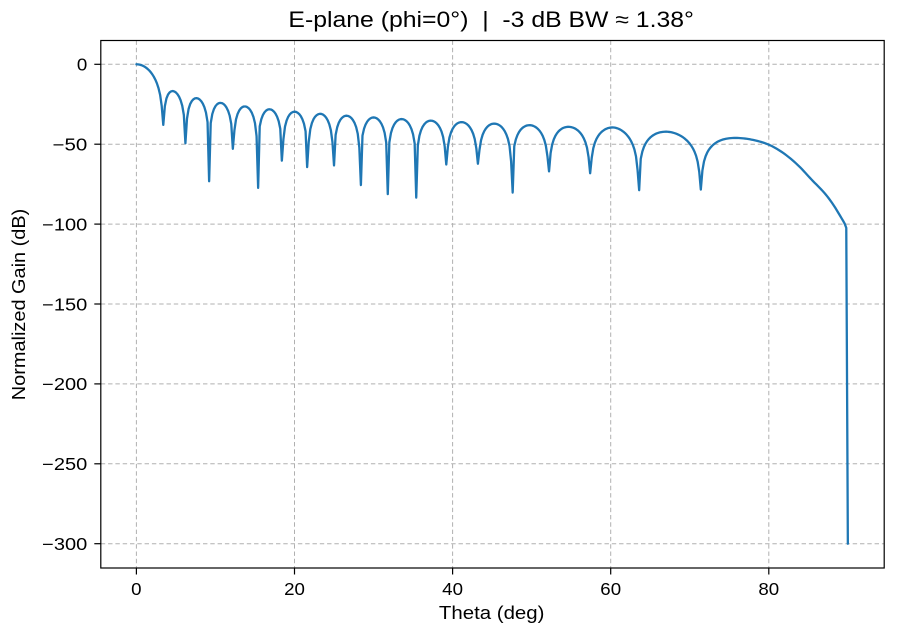 Image resolution: width=897 pixels, height=637 pixels. Describe the element at coordinates (452, 589) in the screenshot. I see `svg-text: 40` at that location.